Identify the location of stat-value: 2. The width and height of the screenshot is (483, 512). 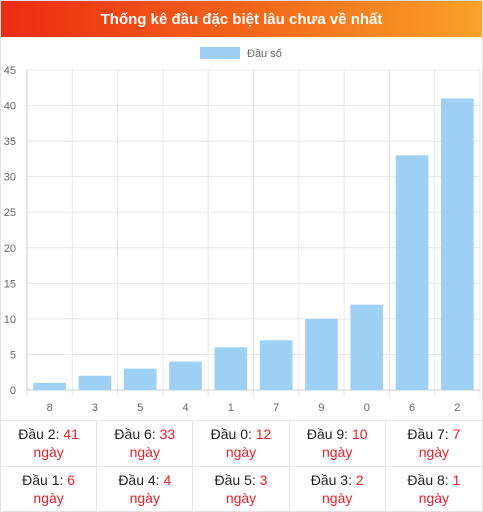
(359, 479).